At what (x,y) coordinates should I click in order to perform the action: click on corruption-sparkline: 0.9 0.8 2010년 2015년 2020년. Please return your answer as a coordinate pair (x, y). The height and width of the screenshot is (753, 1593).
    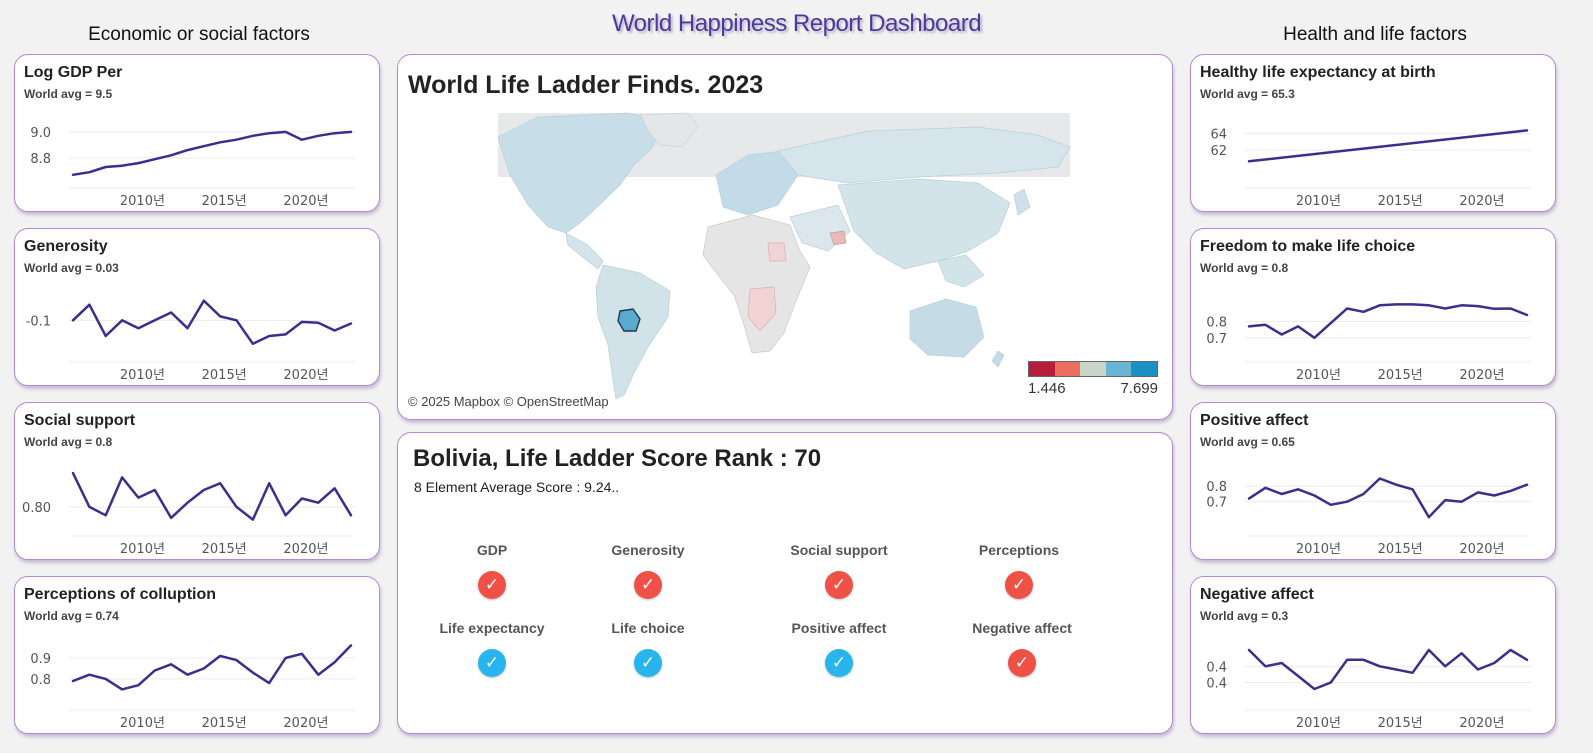
    Looking at the image, I should click on (192, 687).